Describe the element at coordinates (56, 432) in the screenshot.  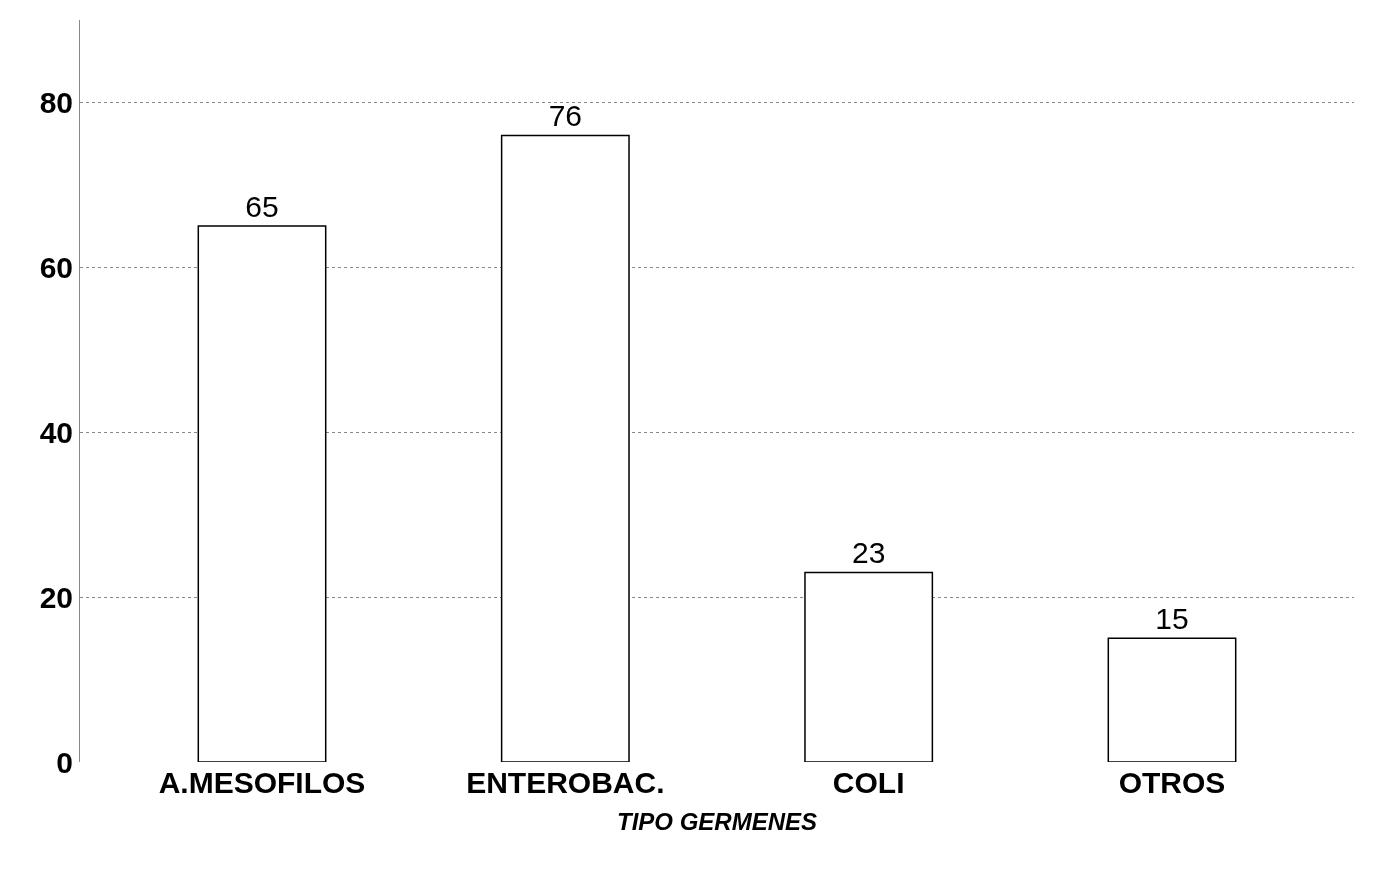
I see `y-tick-label: 40` at that location.